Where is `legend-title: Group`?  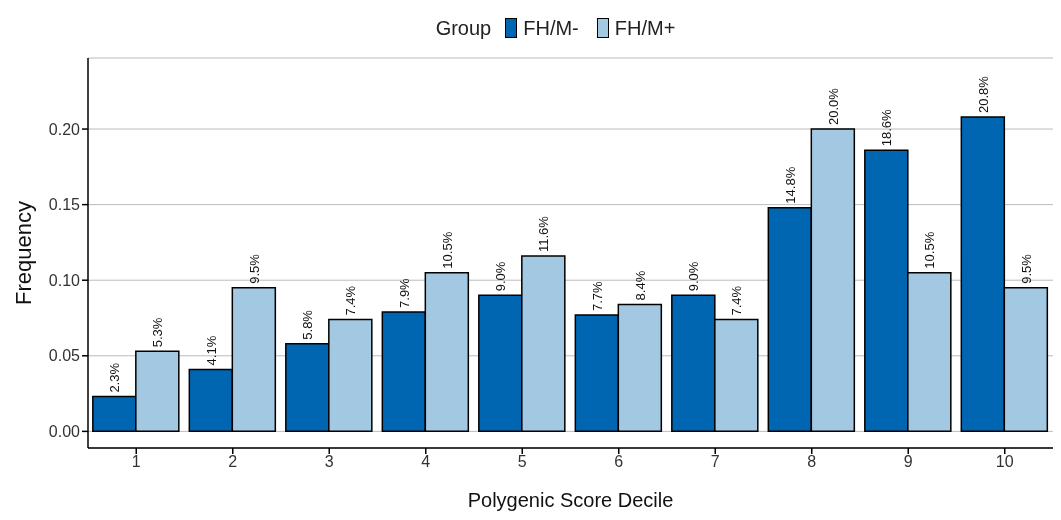
legend-title: Group is located at coordinates (463, 28).